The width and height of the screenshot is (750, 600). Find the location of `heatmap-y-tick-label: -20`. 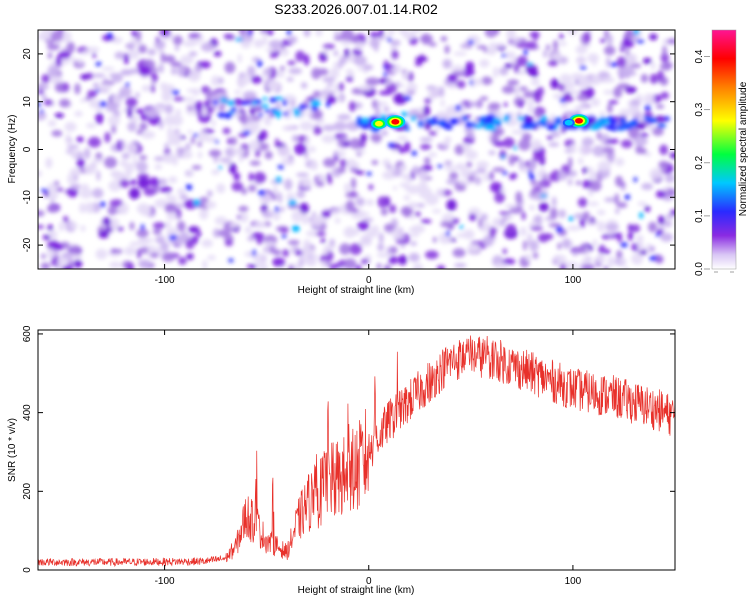

heatmap-y-tick-label: -20 is located at coordinates (27, 244).